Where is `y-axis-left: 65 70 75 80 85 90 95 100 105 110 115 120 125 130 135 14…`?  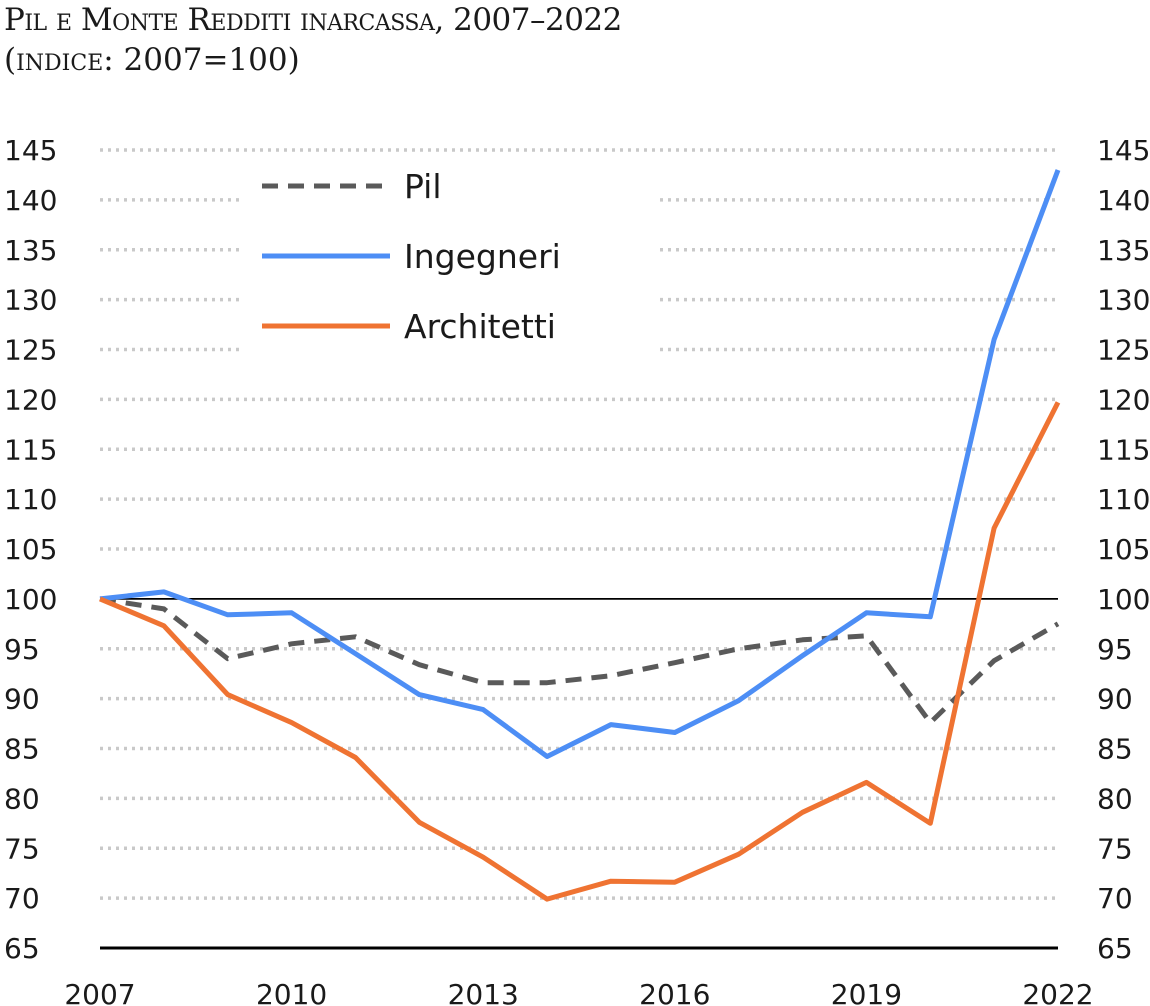 y-axis-left: 65 70 75 80 85 90 95 100 105 110 115 120 125 130 135 14… is located at coordinates (30, 549).